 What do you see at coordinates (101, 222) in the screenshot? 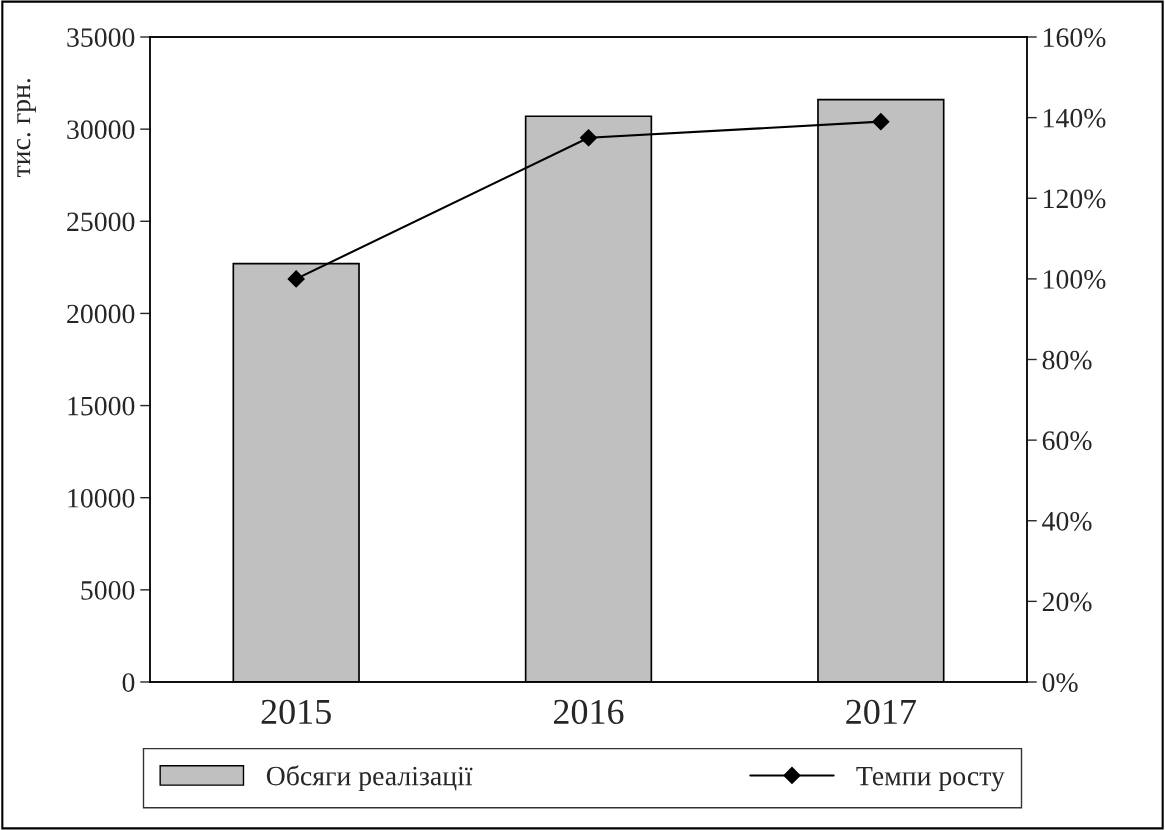
I see `y-tick-label: 25000` at bounding box center [101, 222].